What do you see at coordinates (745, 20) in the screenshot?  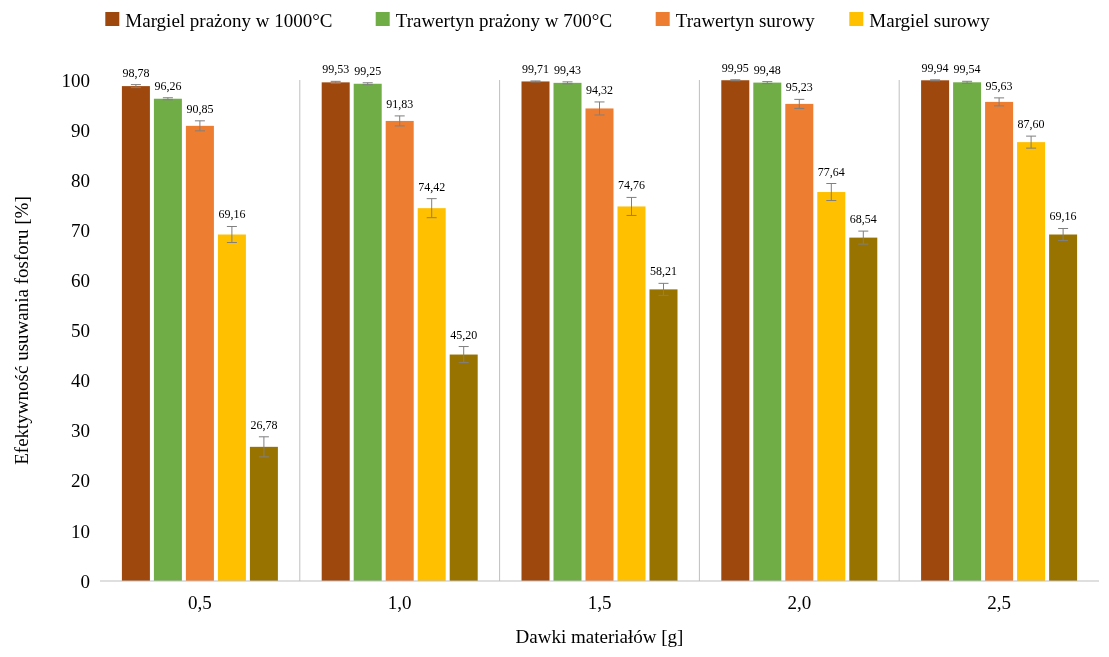 I see `legend-label: Trawertyn surowy` at bounding box center [745, 20].